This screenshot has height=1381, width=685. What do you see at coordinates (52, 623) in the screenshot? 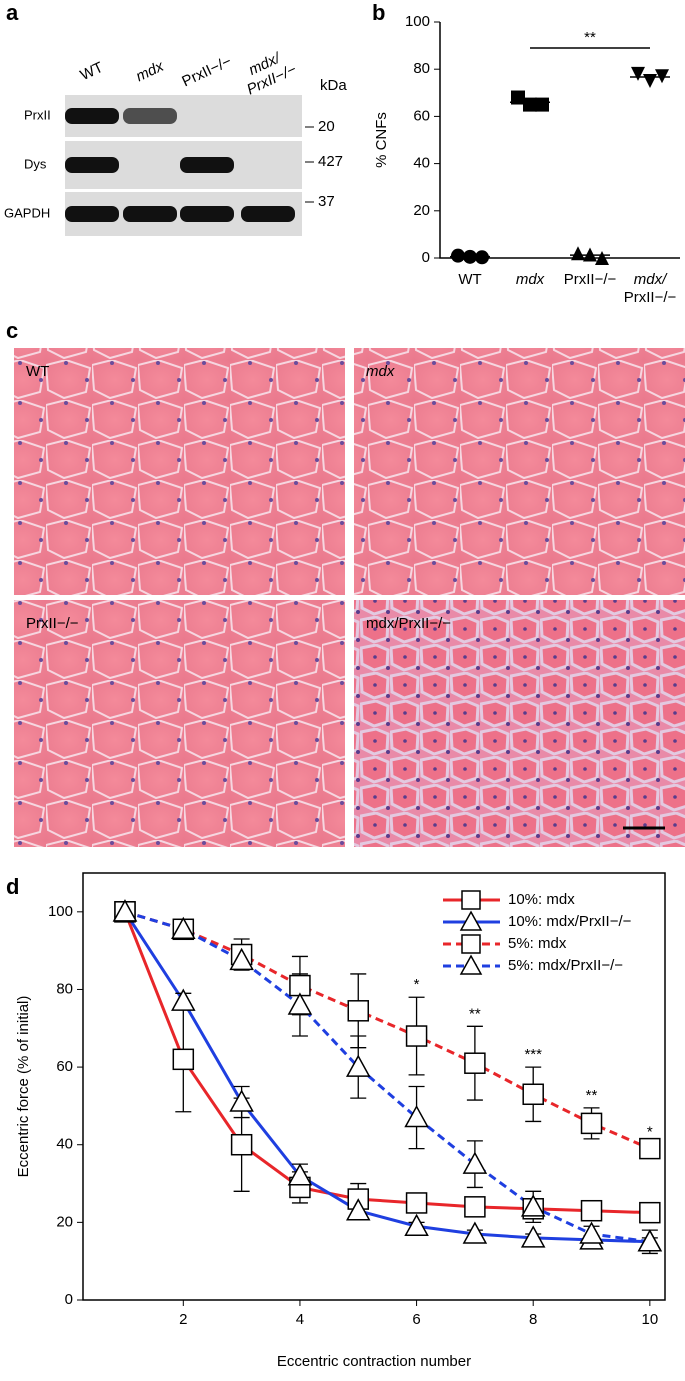
I see `histology-label: PrxII−/−` at bounding box center [52, 623].